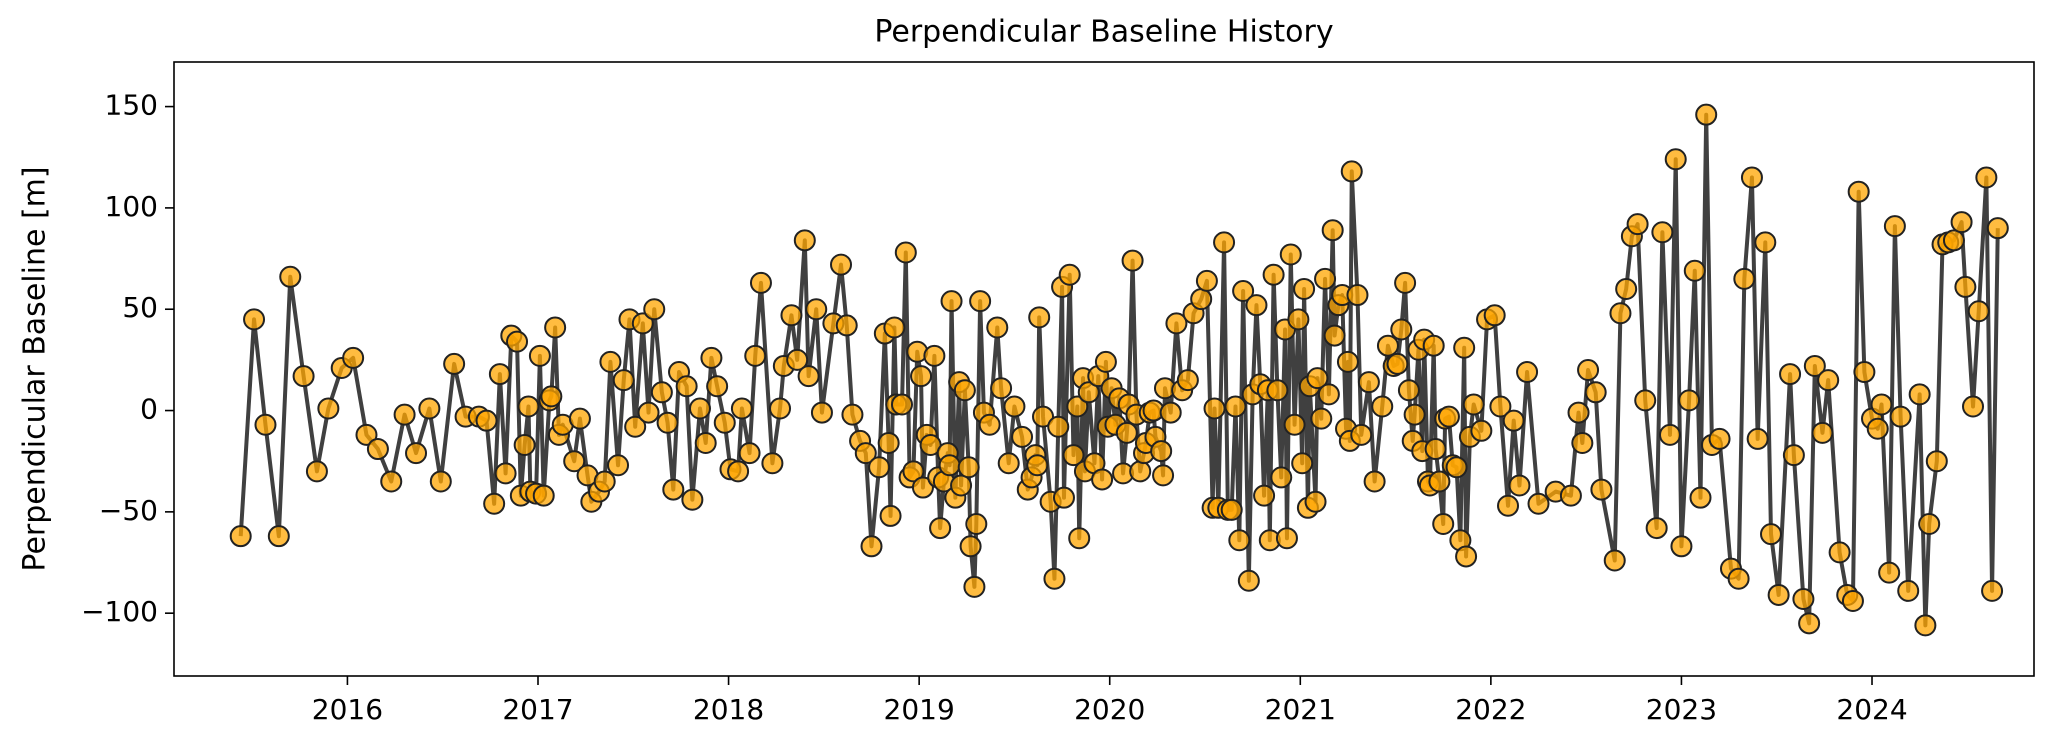 The image size is (2055, 750). Describe the element at coordinates (1490, 709) in the screenshot. I see `x-tick-label: 2022` at that location.